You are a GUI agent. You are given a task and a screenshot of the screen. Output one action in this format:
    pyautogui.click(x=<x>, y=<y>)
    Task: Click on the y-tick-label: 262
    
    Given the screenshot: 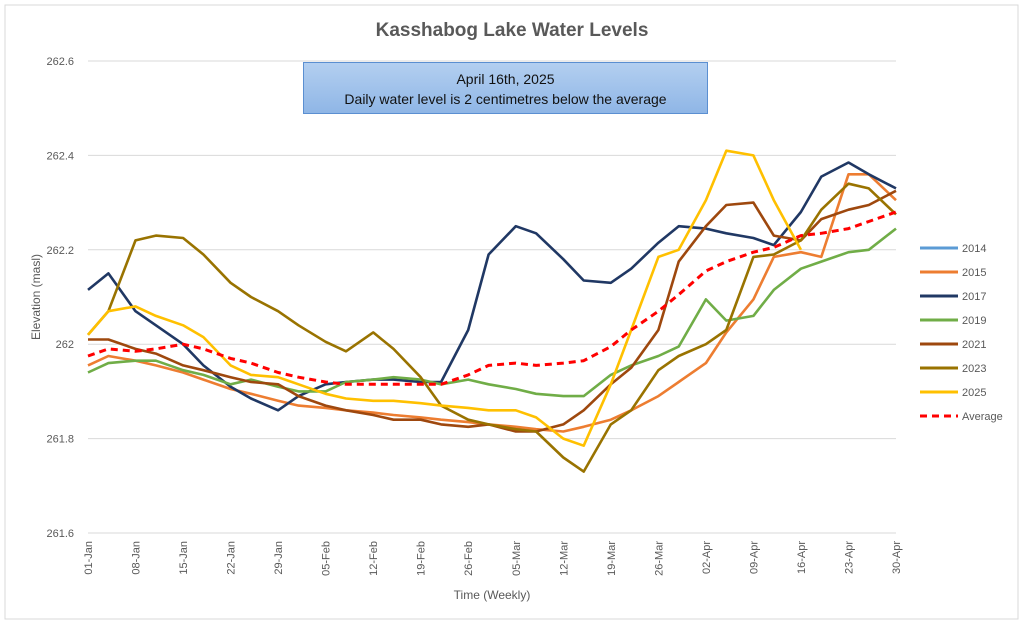 What is the action you would take?
    pyautogui.click(x=65, y=345)
    